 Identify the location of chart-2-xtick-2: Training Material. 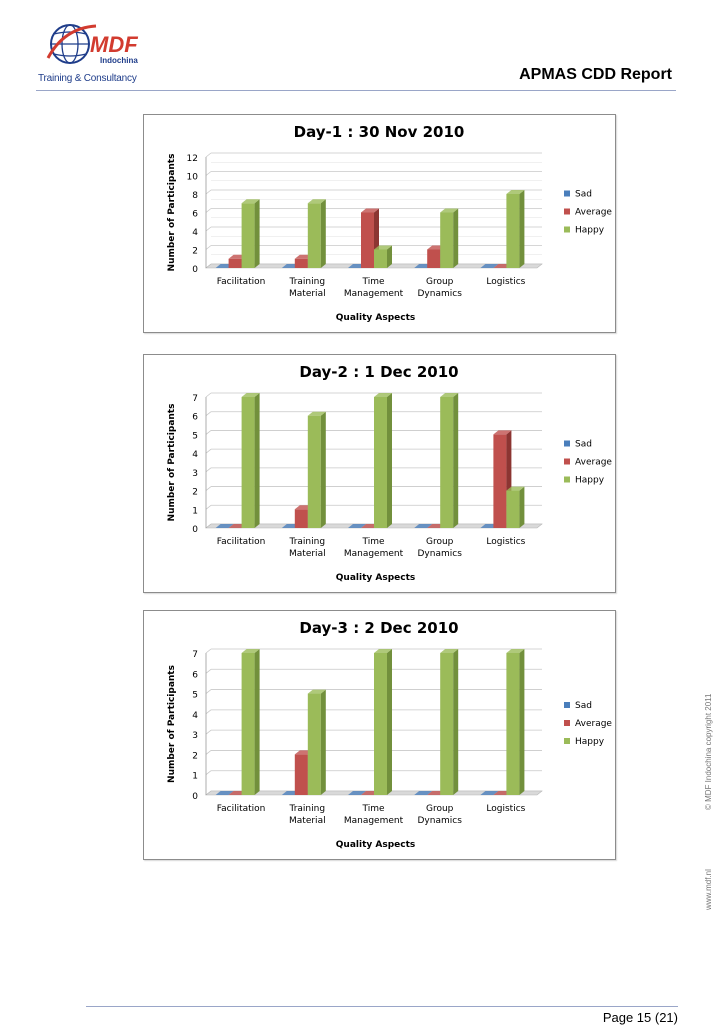
(307, 548).